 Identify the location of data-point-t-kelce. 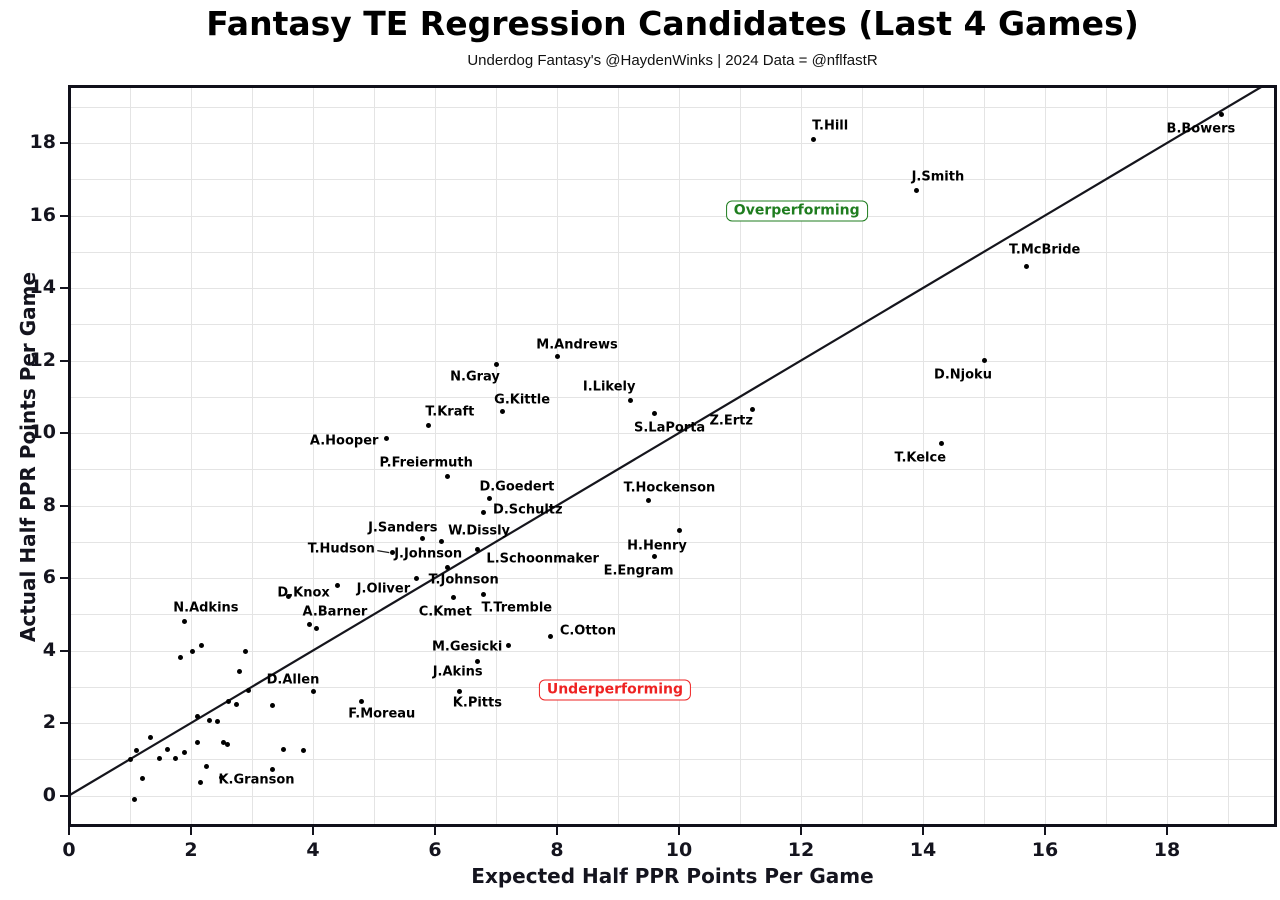
(941, 444).